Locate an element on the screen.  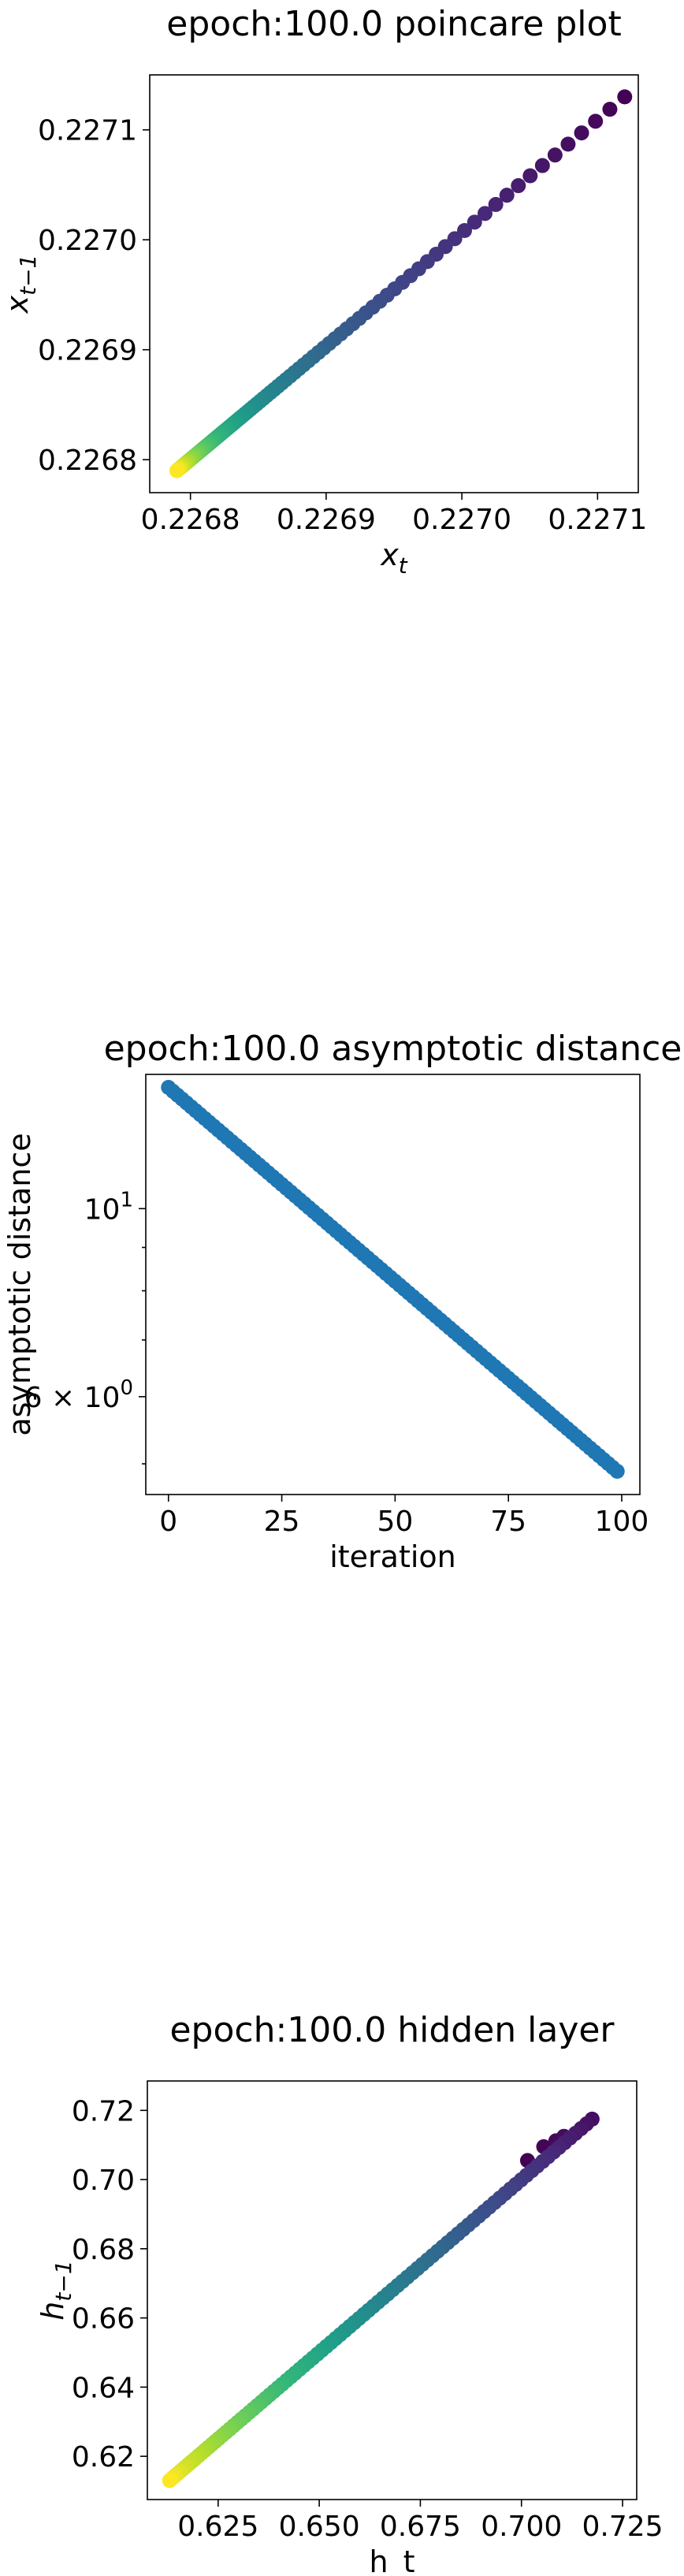
x-tick-label: 25 is located at coordinates (282, 1522).